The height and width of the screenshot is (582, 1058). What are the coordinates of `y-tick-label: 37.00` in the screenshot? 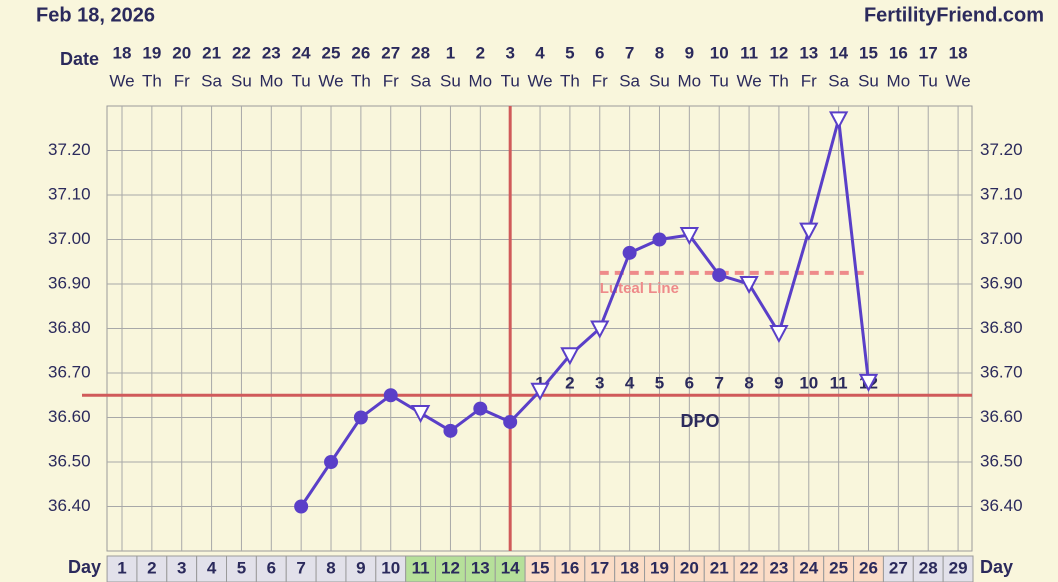 It's located at (69, 238).